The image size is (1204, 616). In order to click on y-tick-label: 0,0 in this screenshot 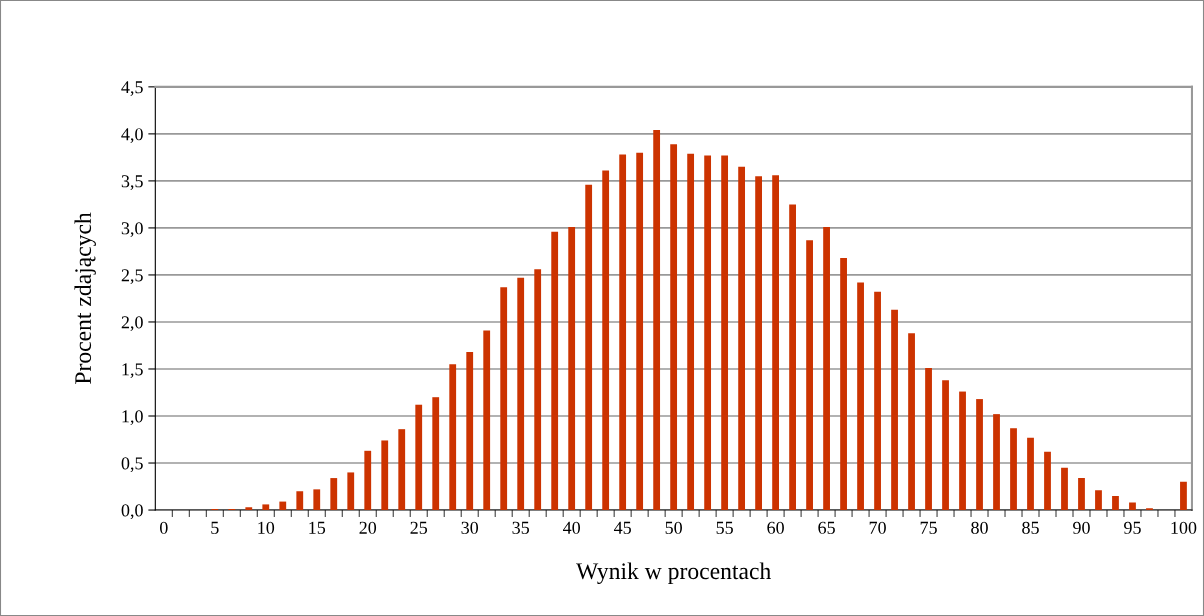, I will do `click(132, 512)`.